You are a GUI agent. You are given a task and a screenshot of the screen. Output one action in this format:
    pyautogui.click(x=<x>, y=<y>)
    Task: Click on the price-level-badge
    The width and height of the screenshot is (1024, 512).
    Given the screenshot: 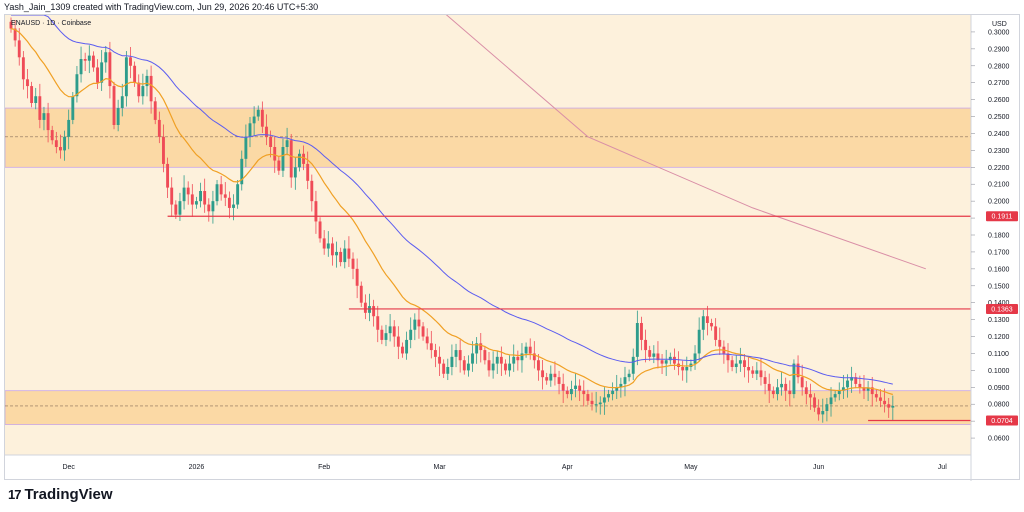 What is the action you would take?
    pyautogui.click(x=1002, y=216)
    